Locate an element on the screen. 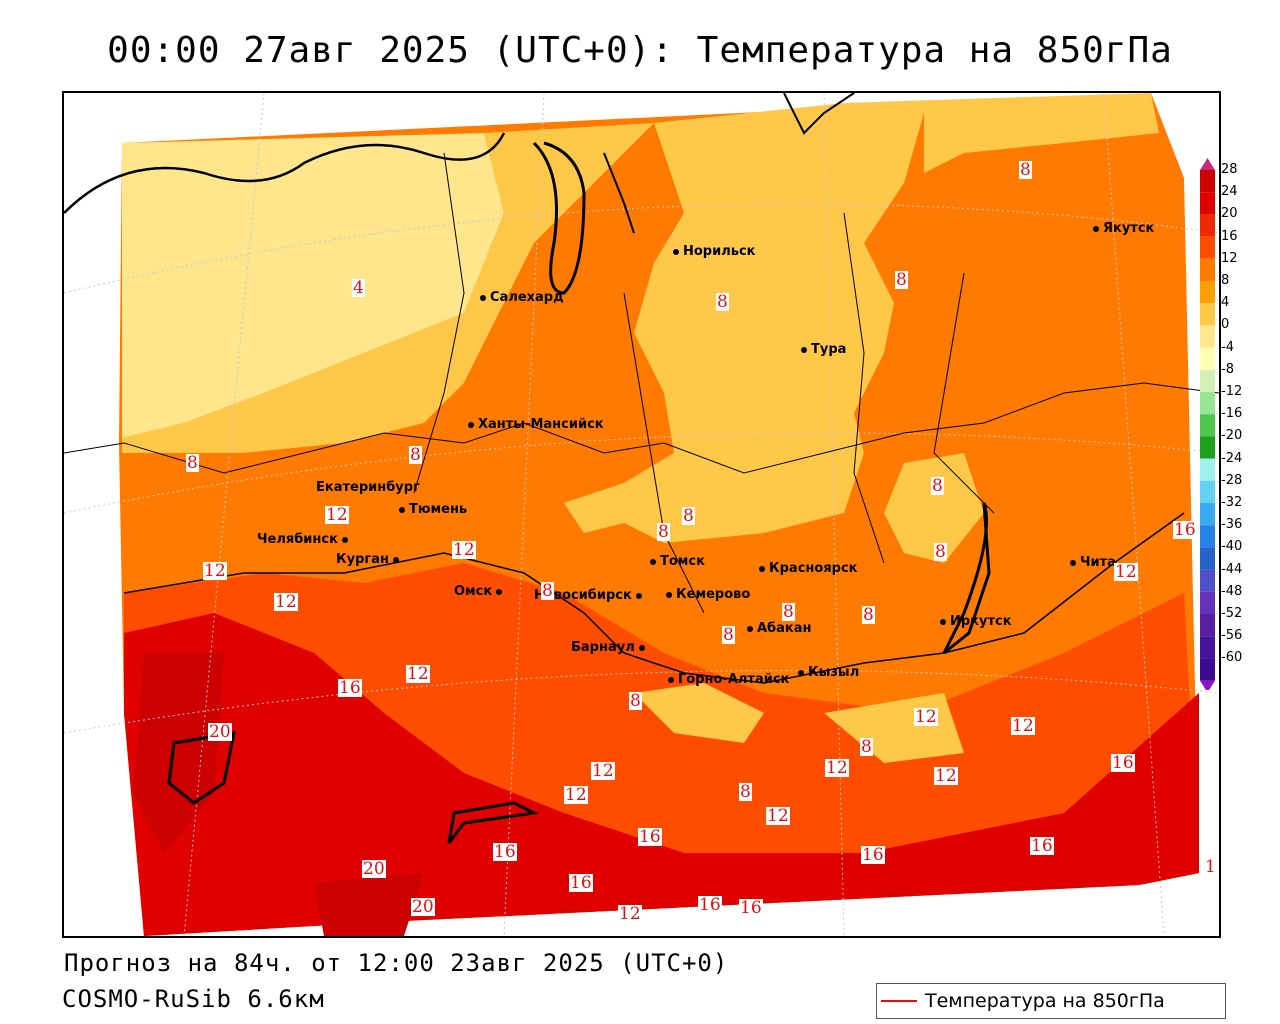 Image resolution: width=1280 pixels, height=1024 pixels. legend-line-swatch is located at coordinates (899, 1001).